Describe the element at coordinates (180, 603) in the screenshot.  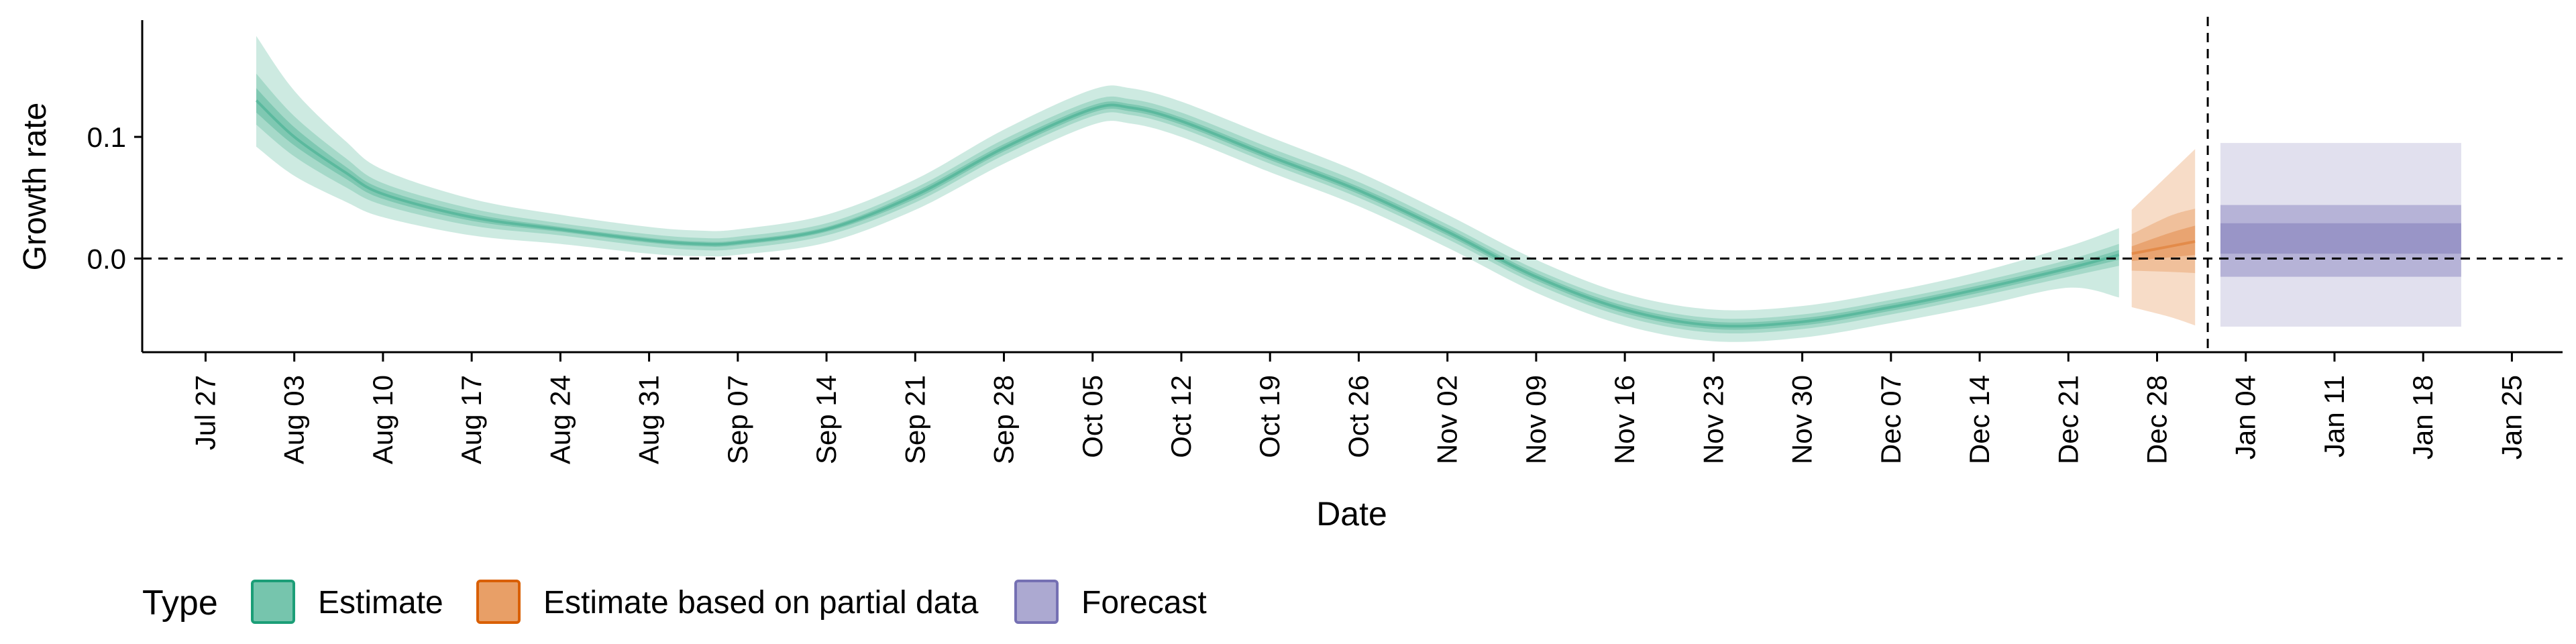
I see `legend-title: Type` at that location.